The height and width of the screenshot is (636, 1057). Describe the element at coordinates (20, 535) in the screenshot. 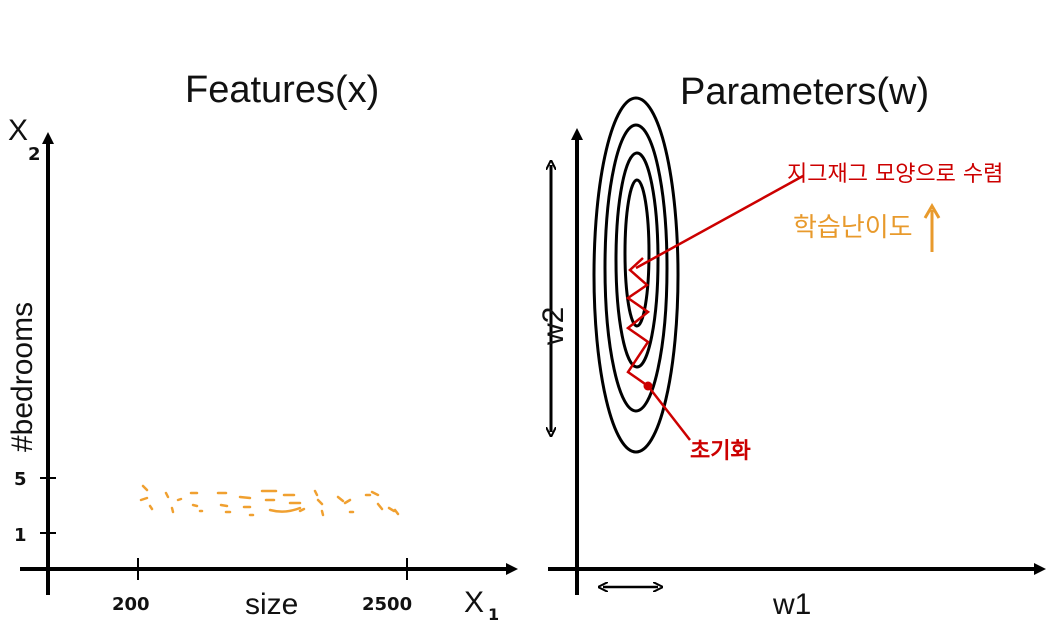

I see `left-y-tick-label-1: 1` at that location.